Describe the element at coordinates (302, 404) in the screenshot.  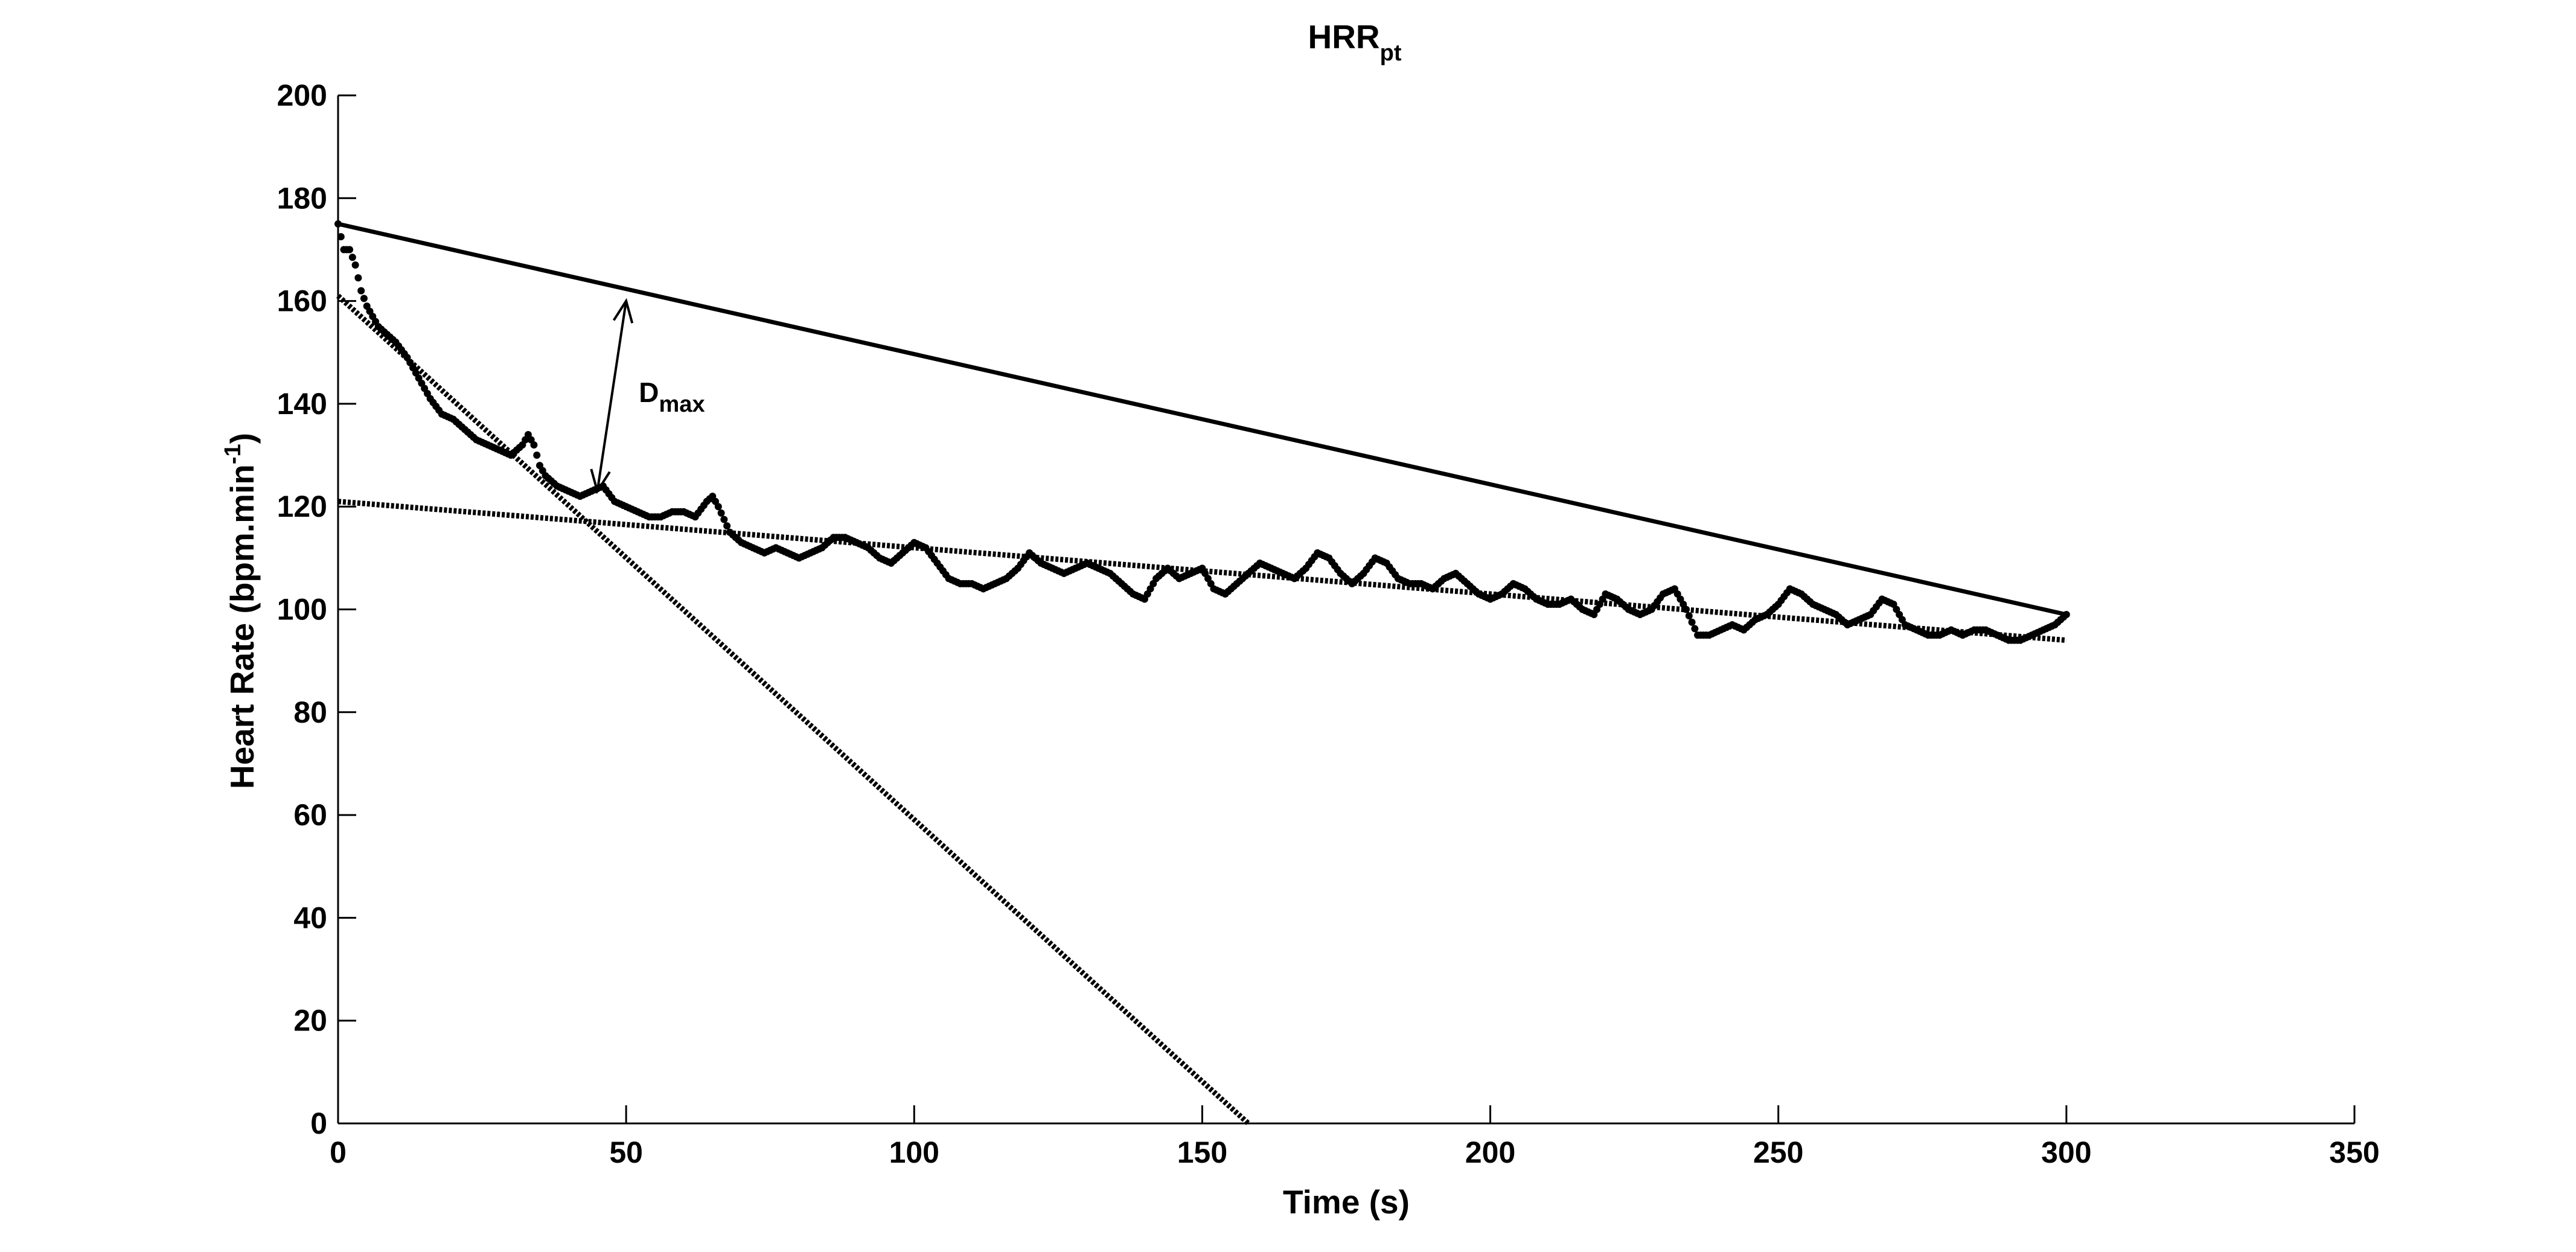
I see `y-tick-label: 140` at that location.